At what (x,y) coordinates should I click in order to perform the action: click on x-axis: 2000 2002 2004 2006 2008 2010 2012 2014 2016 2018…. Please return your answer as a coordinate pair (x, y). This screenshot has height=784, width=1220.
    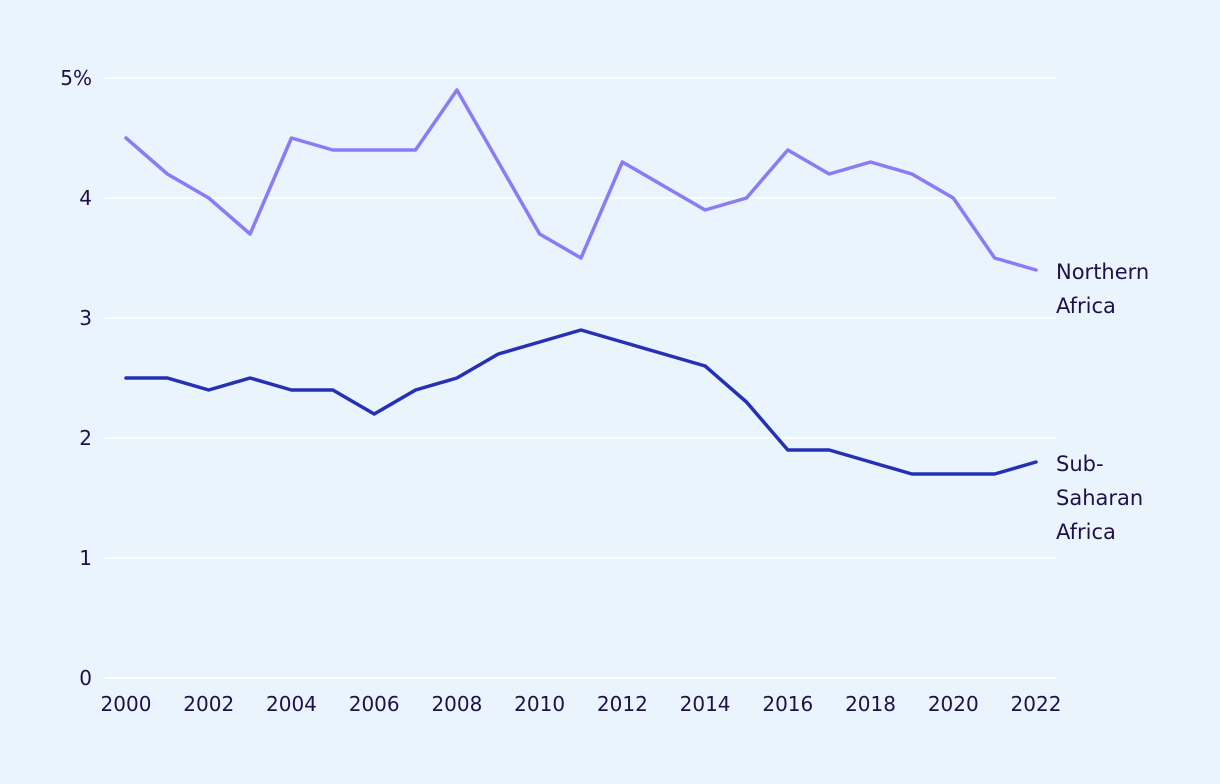
    Looking at the image, I should click on (581, 704).